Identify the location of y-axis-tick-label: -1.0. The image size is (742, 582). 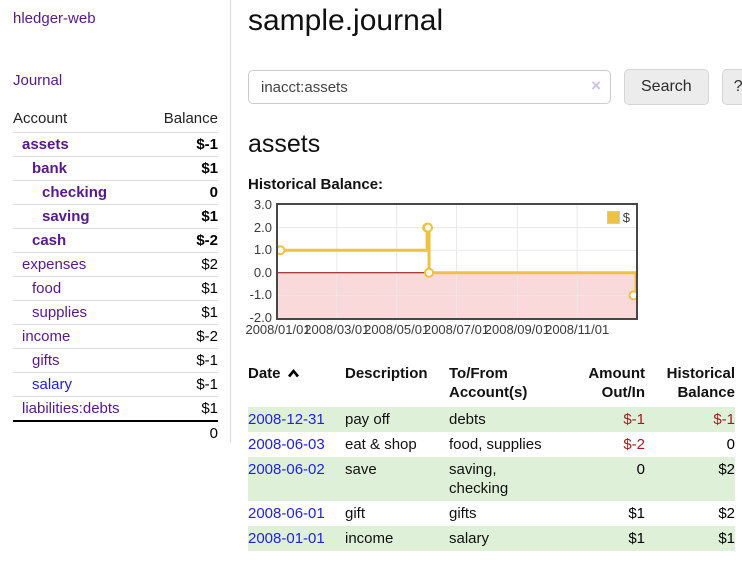
(260, 295).